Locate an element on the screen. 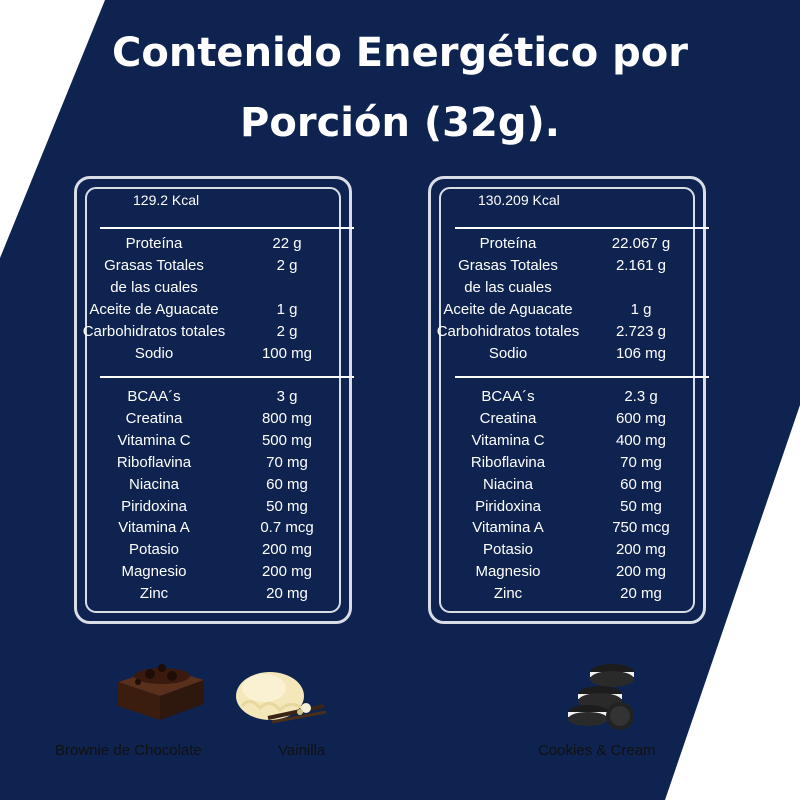 This screenshot has width=800, height=800. nutrient-value: 22 g is located at coordinates (287, 243).